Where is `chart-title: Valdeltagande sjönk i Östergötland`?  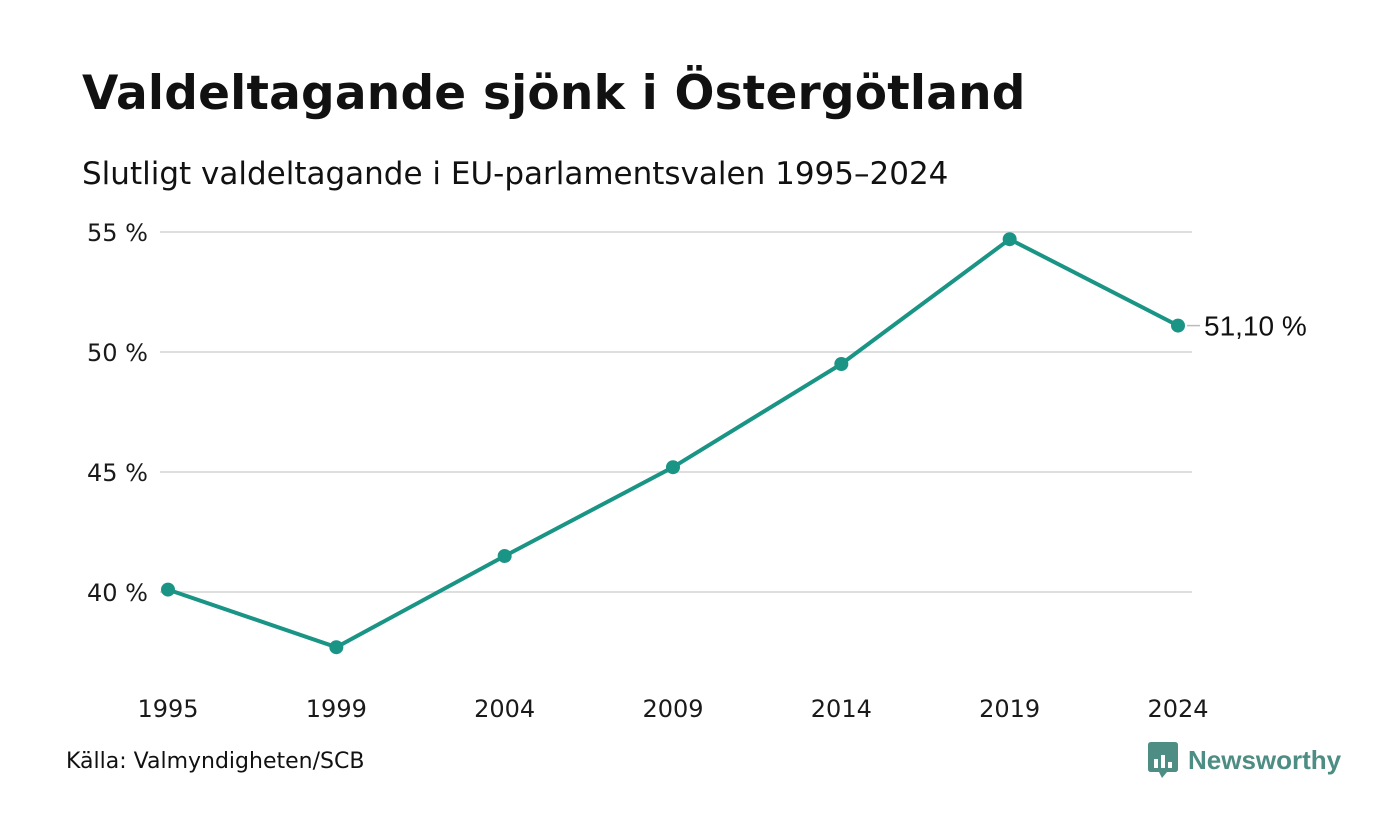 chart-title: Valdeltagande sjönk i Östergötland is located at coordinates (554, 93).